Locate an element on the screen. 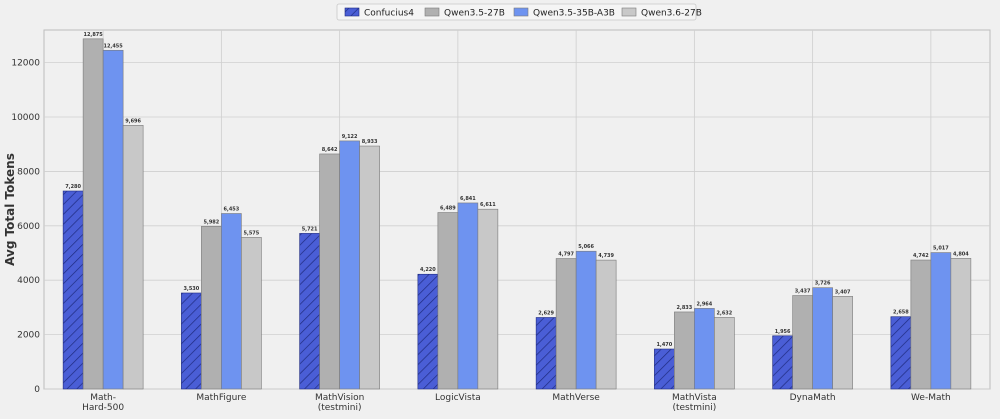 The width and height of the screenshot is (1000, 419). x-tick-label: DynaMath is located at coordinates (813, 398).